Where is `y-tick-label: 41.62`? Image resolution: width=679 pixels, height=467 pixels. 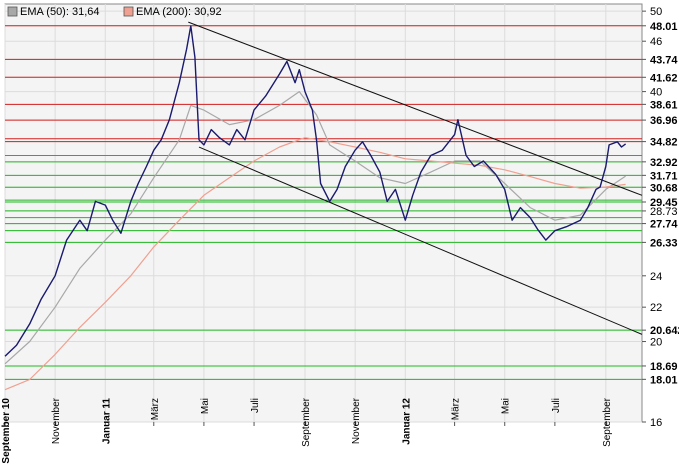
y-tick-label: 41.62 is located at coordinates (664, 78).